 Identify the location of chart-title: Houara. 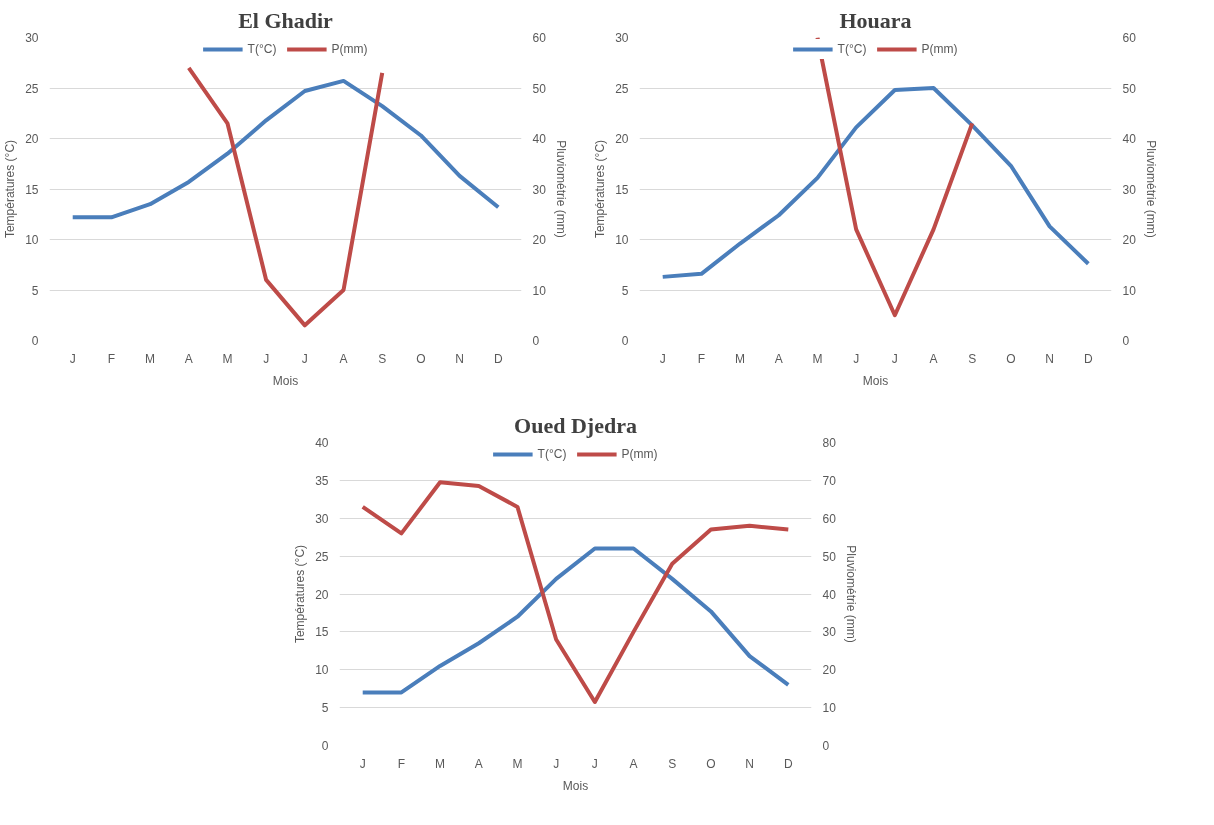
(875, 20).